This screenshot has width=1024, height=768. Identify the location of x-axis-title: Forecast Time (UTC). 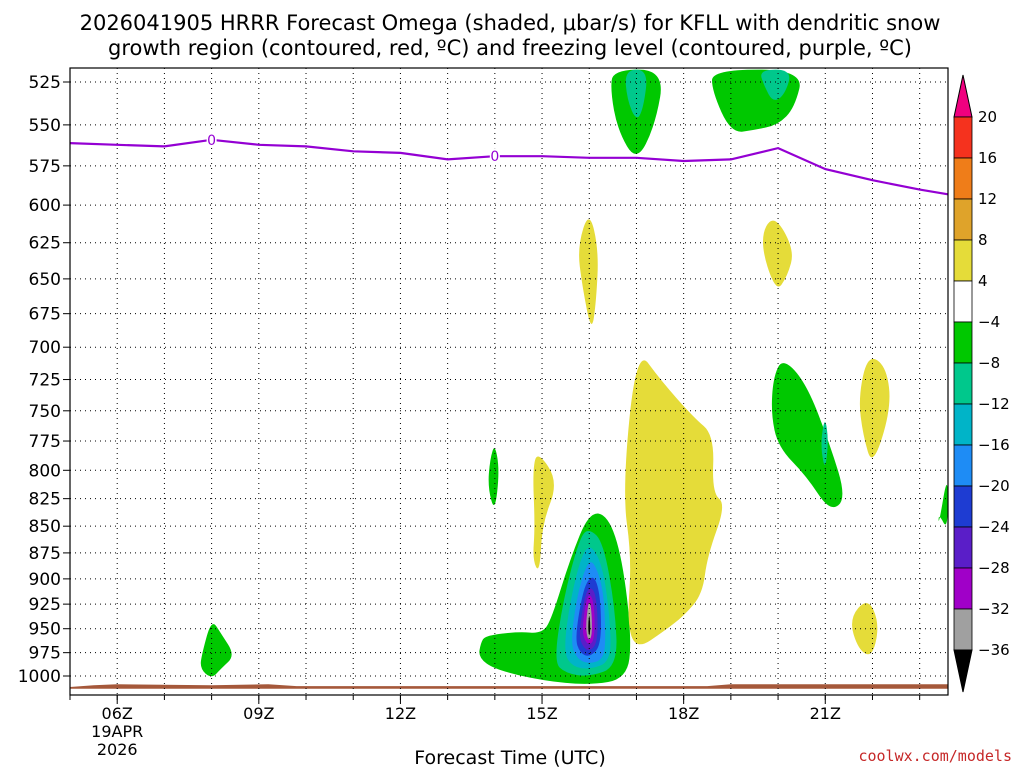
(509, 757).